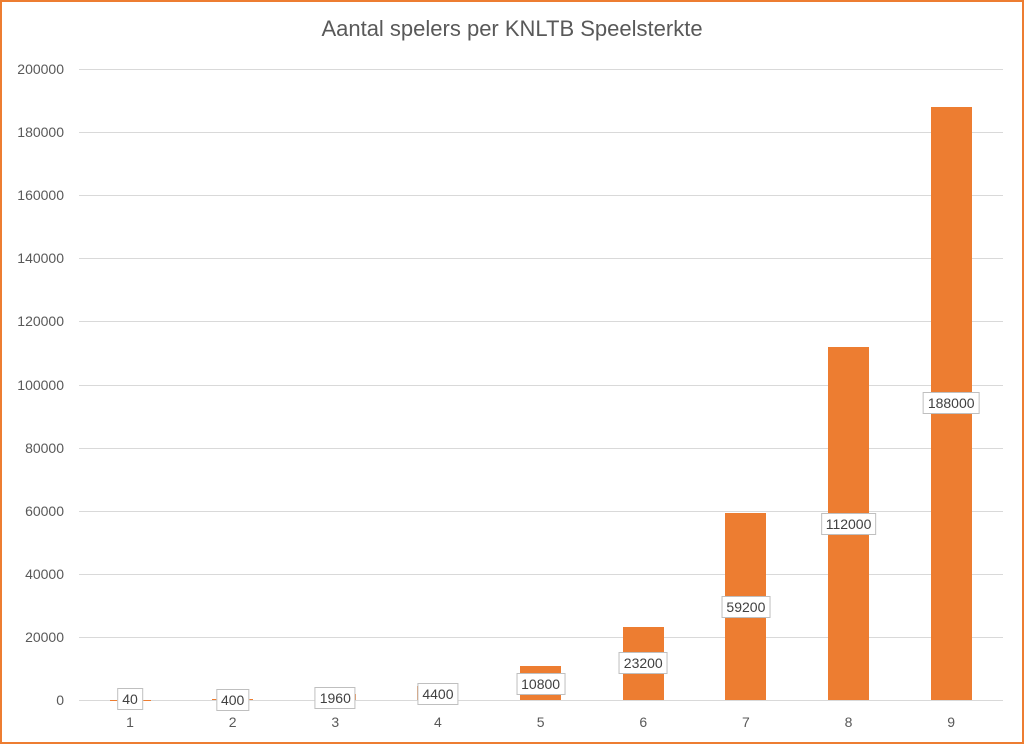  What do you see at coordinates (232, 722) in the screenshot?
I see `x-tick-label: 2` at bounding box center [232, 722].